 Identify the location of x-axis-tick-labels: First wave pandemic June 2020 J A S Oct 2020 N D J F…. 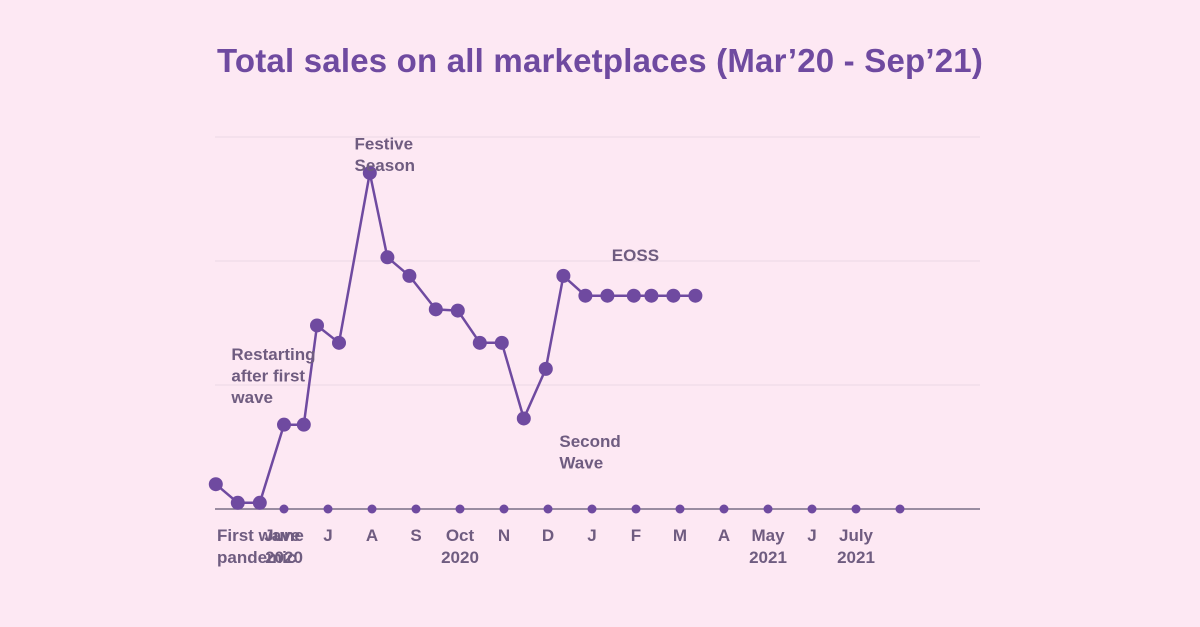
(546, 546).